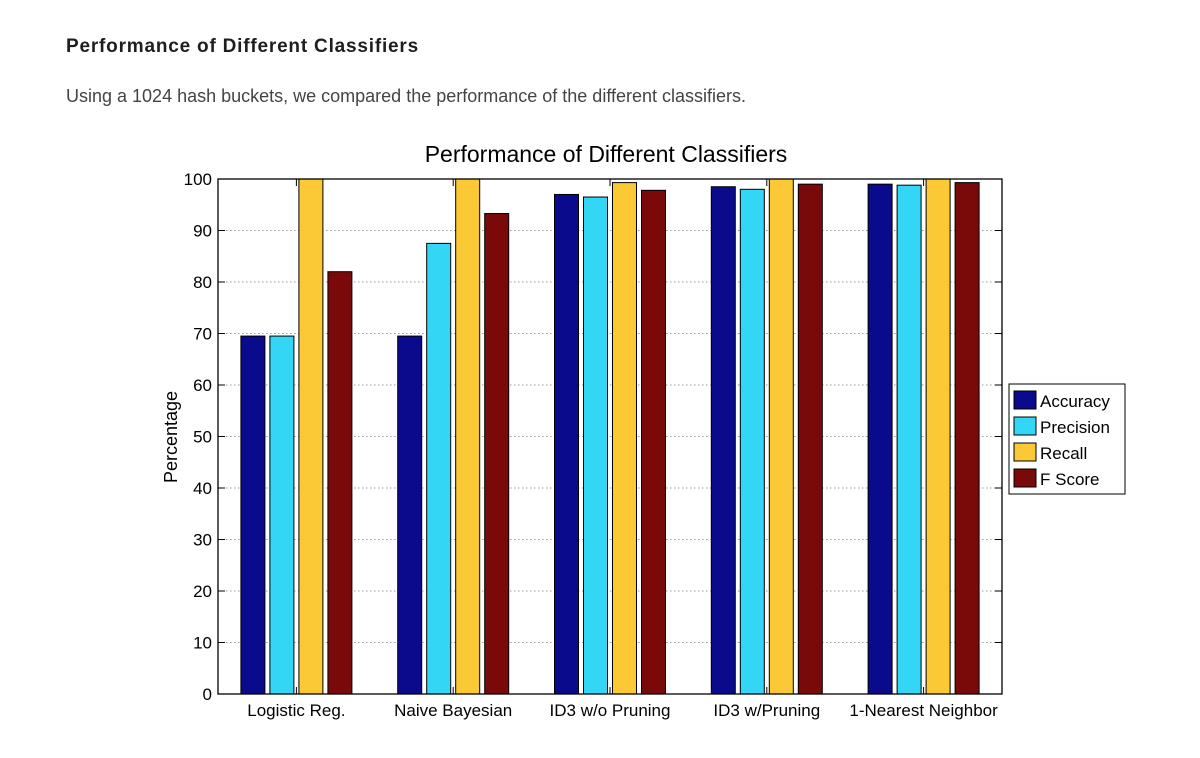 This screenshot has width=1200, height=758. I want to click on x-tick-label: 1-Nearest Neighbor, so click(923, 710).